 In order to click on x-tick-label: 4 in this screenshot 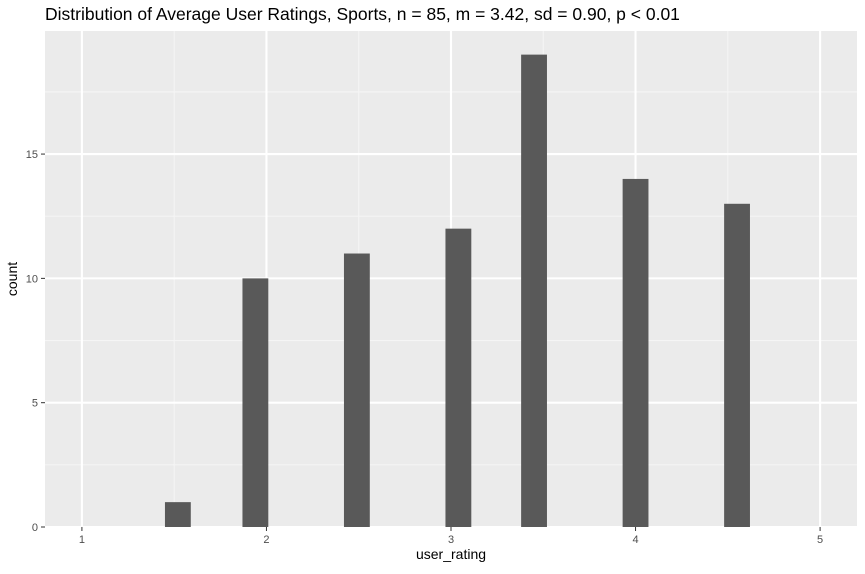, I will do `click(635, 540)`.